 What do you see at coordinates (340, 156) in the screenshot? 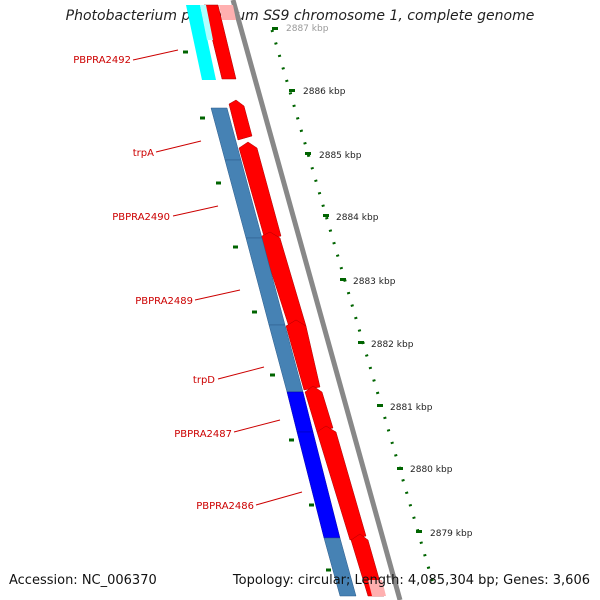
I see `ruler-label: 2885 kbp` at bounding box center [340, 156].